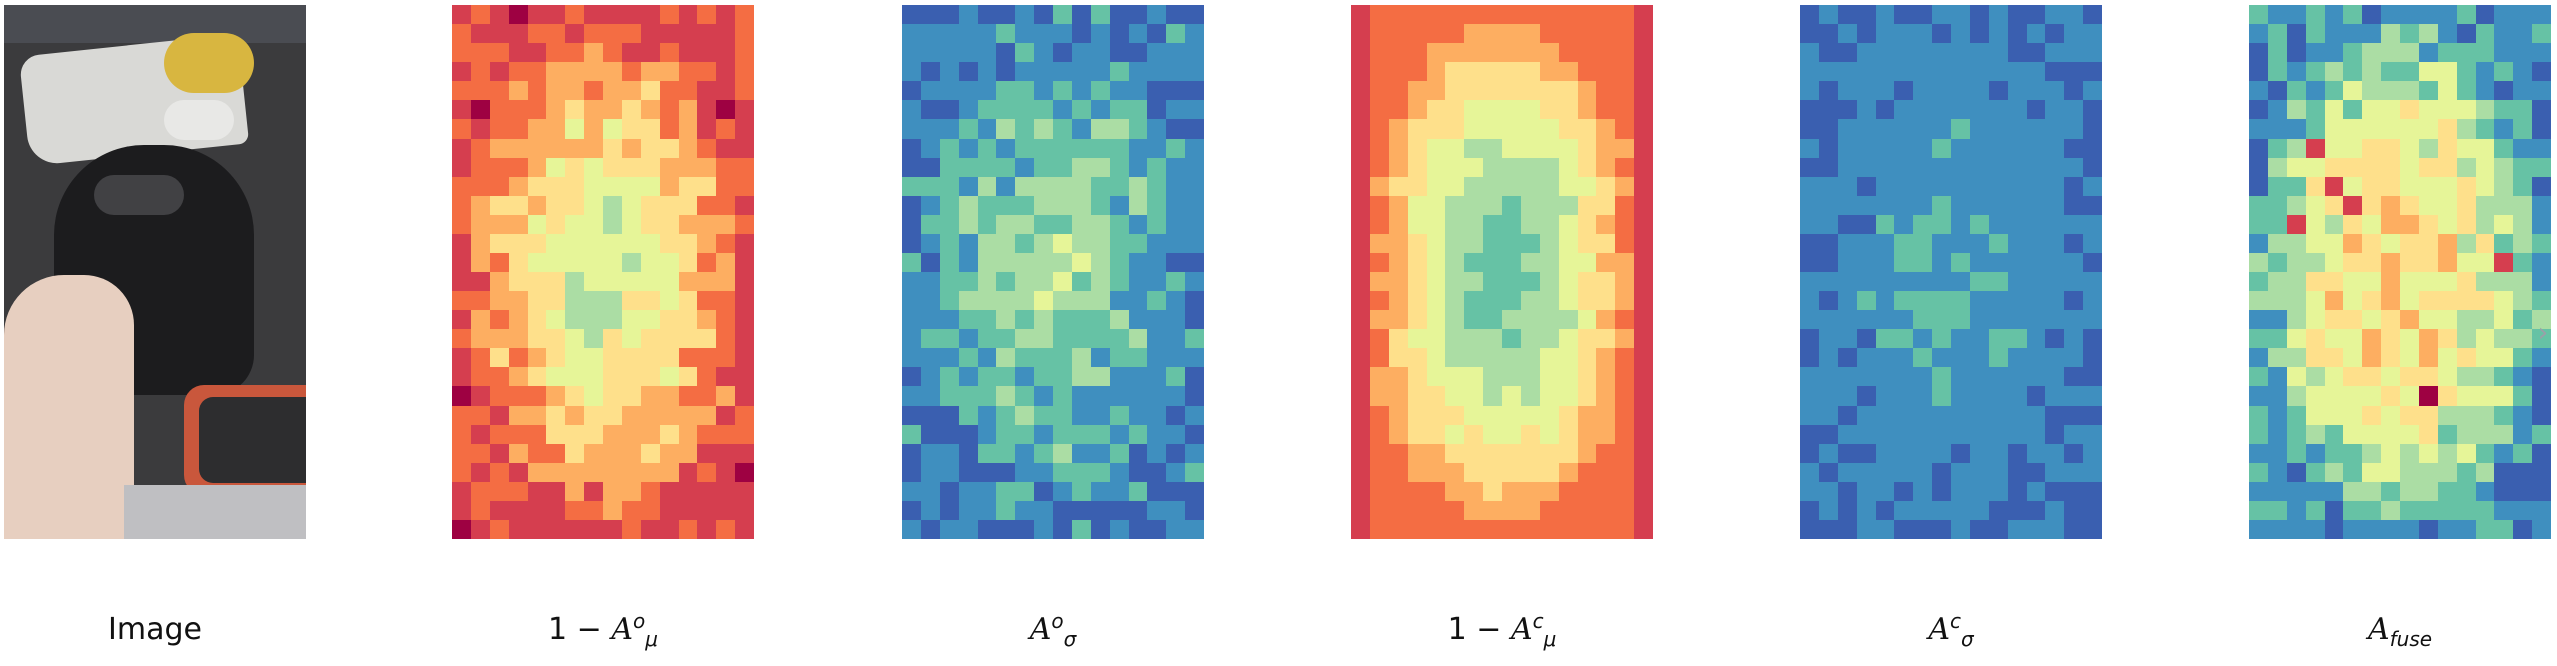  What do you see at coordinates (603, 630) in the screenshot?
I see `caption-one-minus-a-mu-o: 1 − Aoμ` at bounding box center [603, 630].